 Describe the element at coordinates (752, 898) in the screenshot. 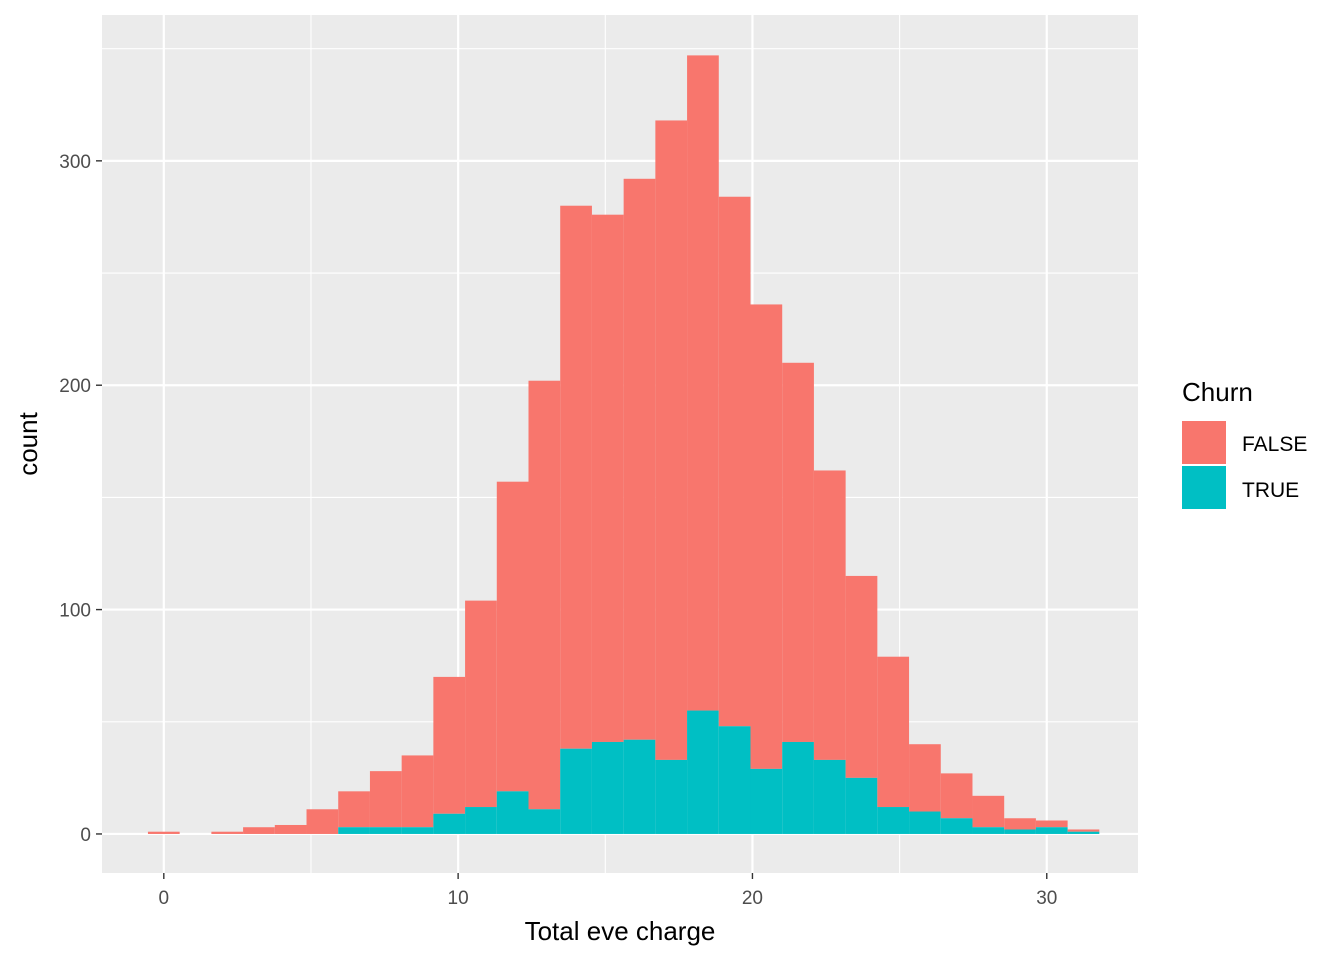

I see `x-tick-label: 20` at that location.